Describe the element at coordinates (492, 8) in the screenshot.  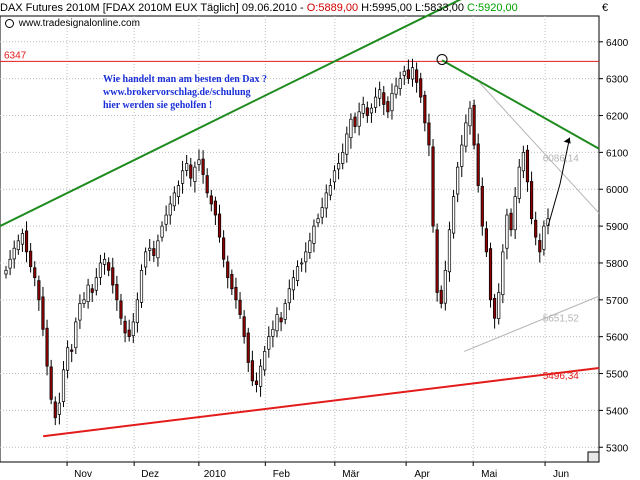
I see `close-value: C:5920,00` at that location.